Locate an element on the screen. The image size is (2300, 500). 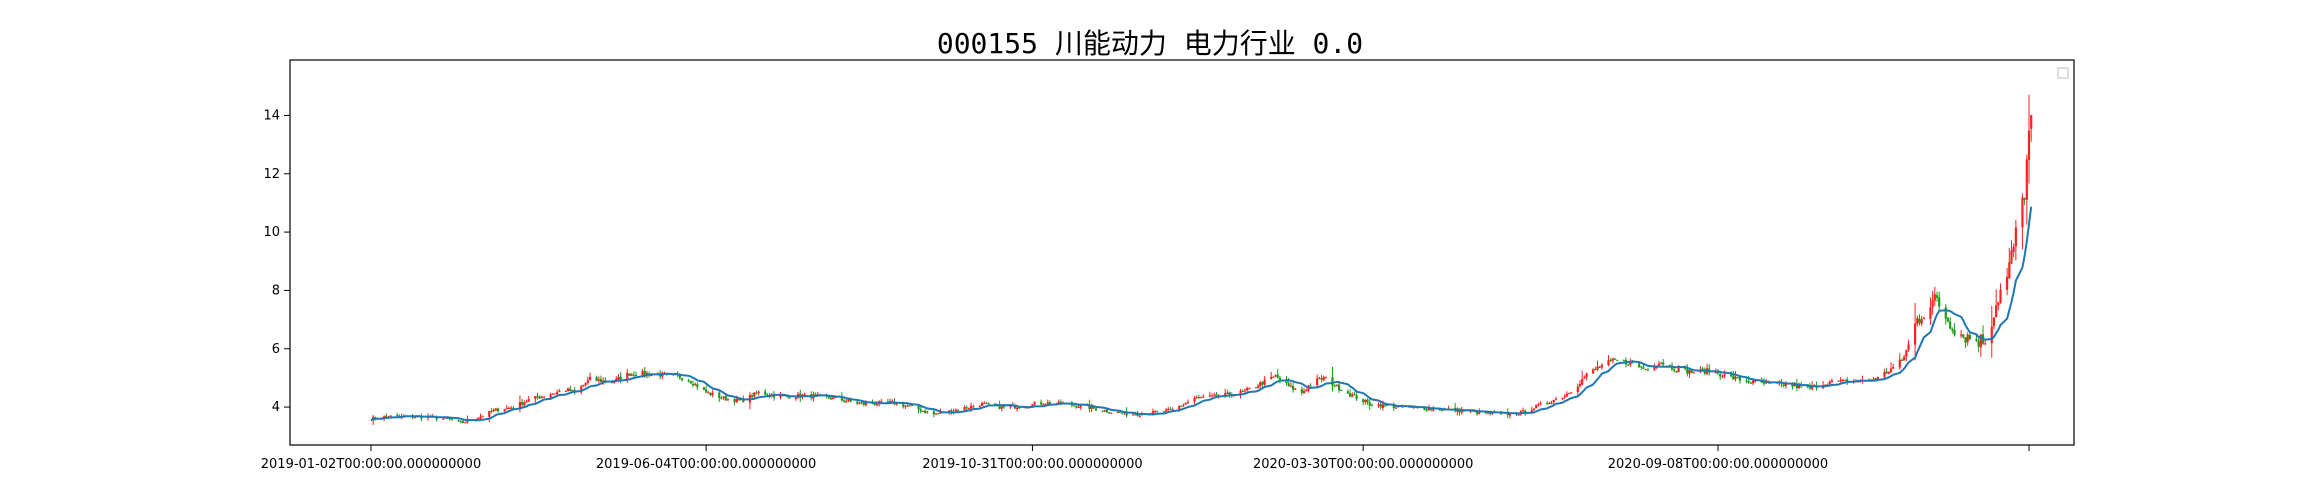
legend-box is located at coordinates (2063, 73).